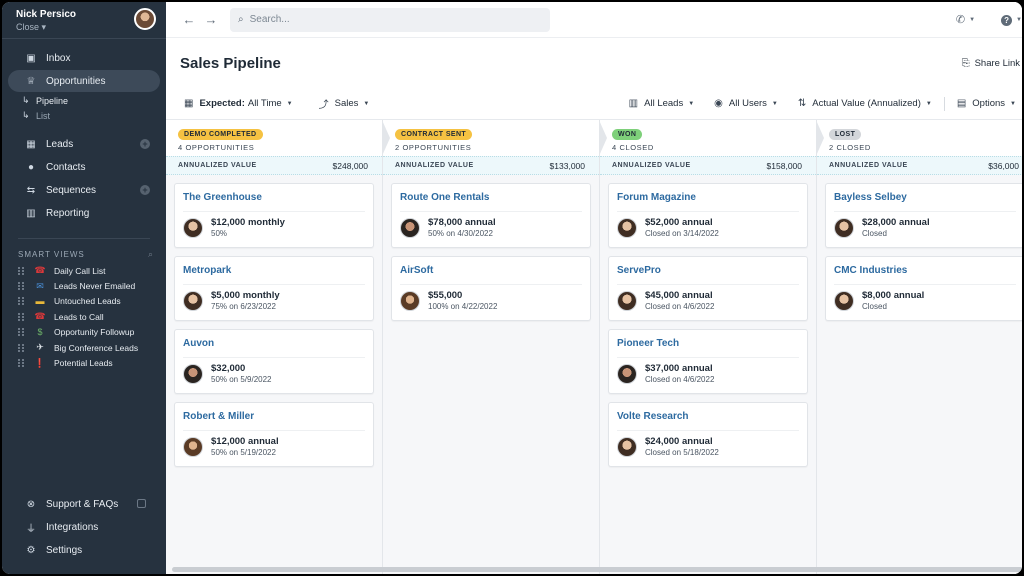  What do you see at coordinates (150, 253) in the screenshot?
I see `search-icon: ⌕` at bounding box center [150, 253].